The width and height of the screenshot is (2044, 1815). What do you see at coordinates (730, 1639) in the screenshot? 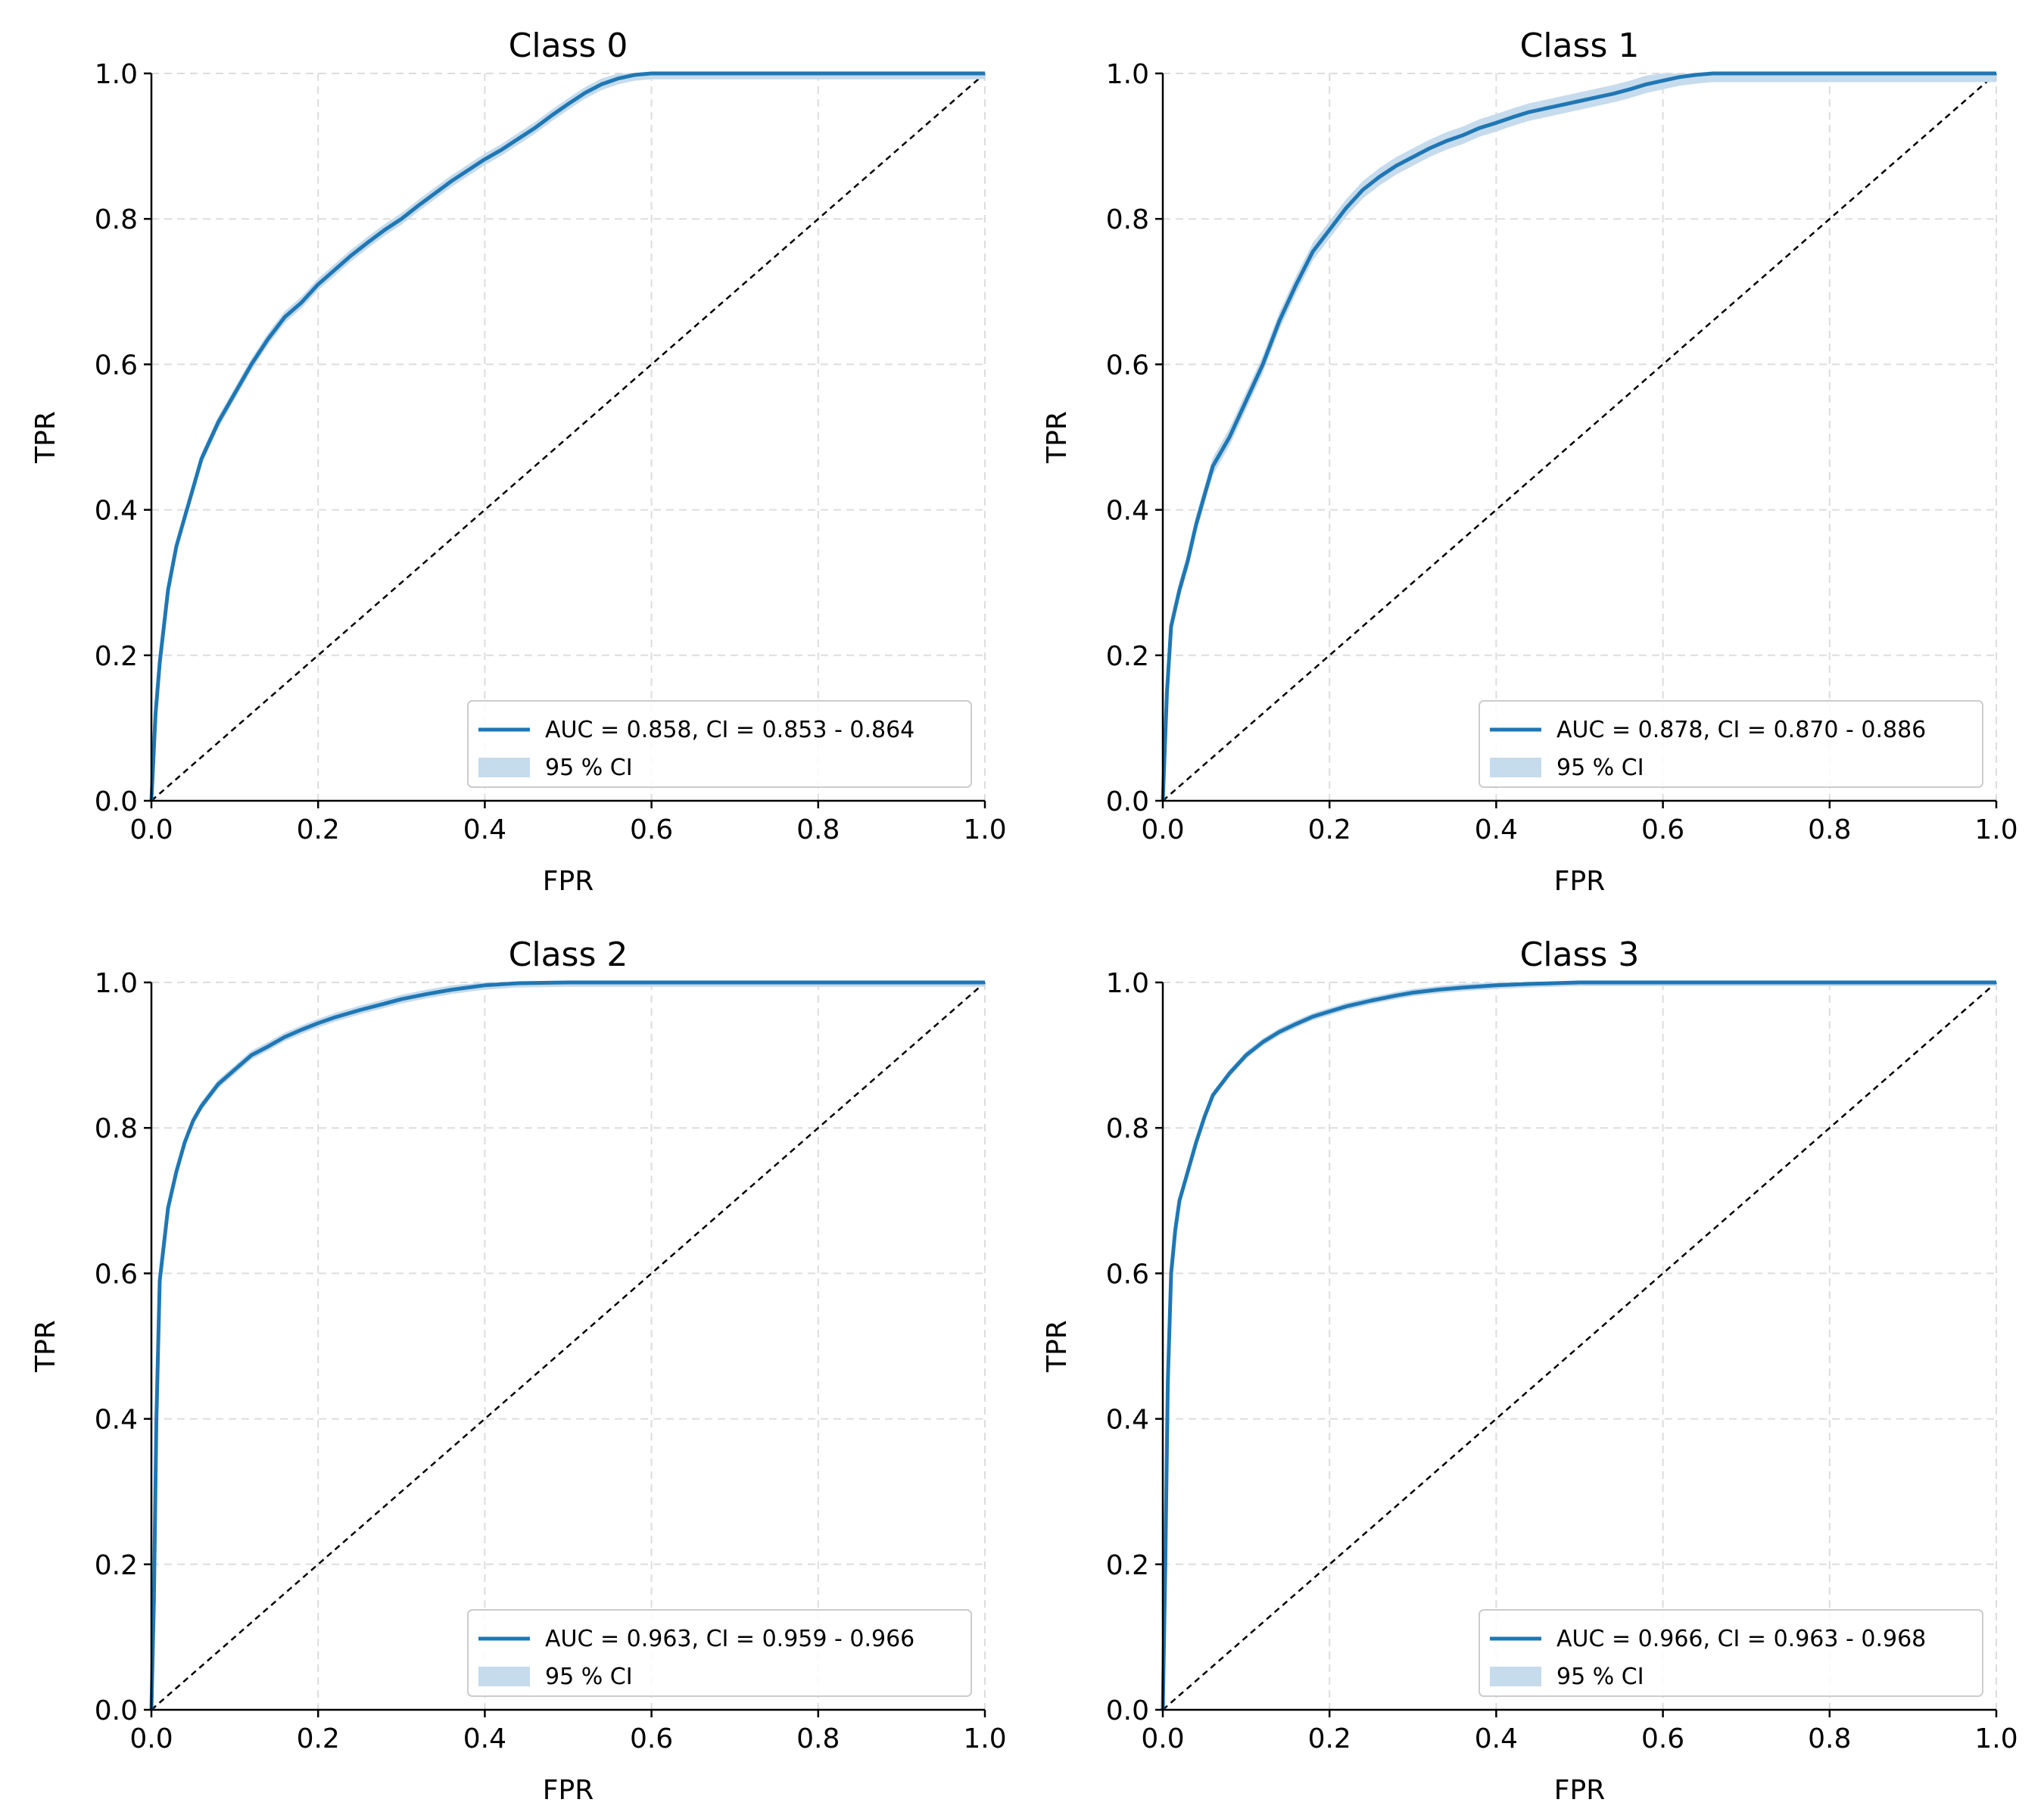
I see `legend-auc-label: AUC = 0.963, CI = 0.959 - 0.966` at bounding box center [730, 1639].